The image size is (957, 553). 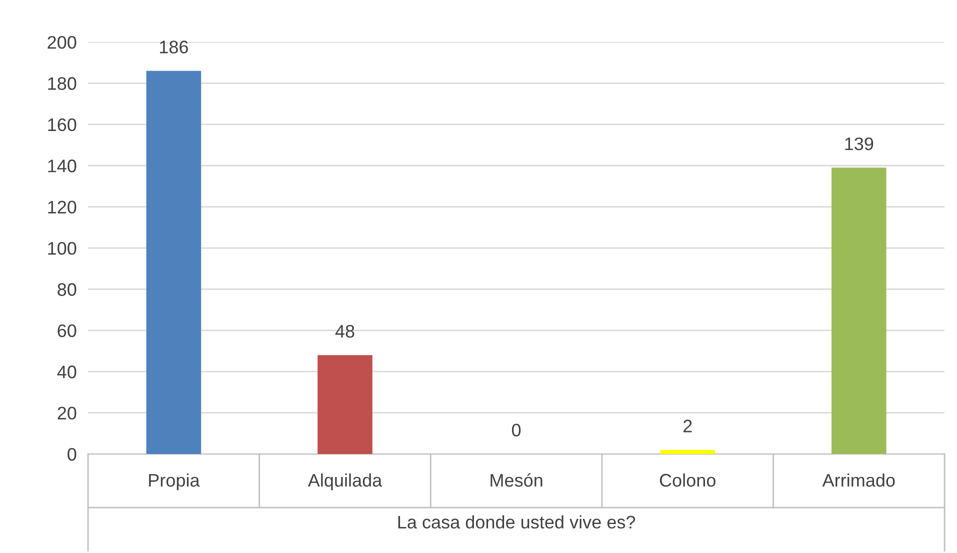 I want to click on y-tick-label: 200, so click(x=62, y=42).